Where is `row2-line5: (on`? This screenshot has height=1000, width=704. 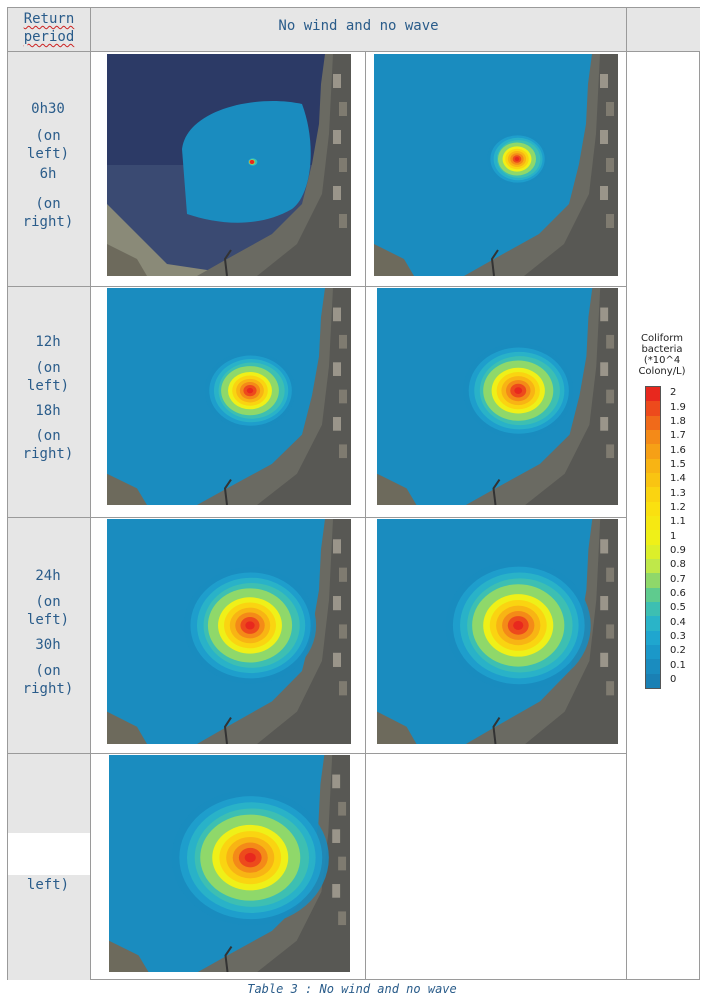
row2-line5: (on is located at coordinates (48, 436).